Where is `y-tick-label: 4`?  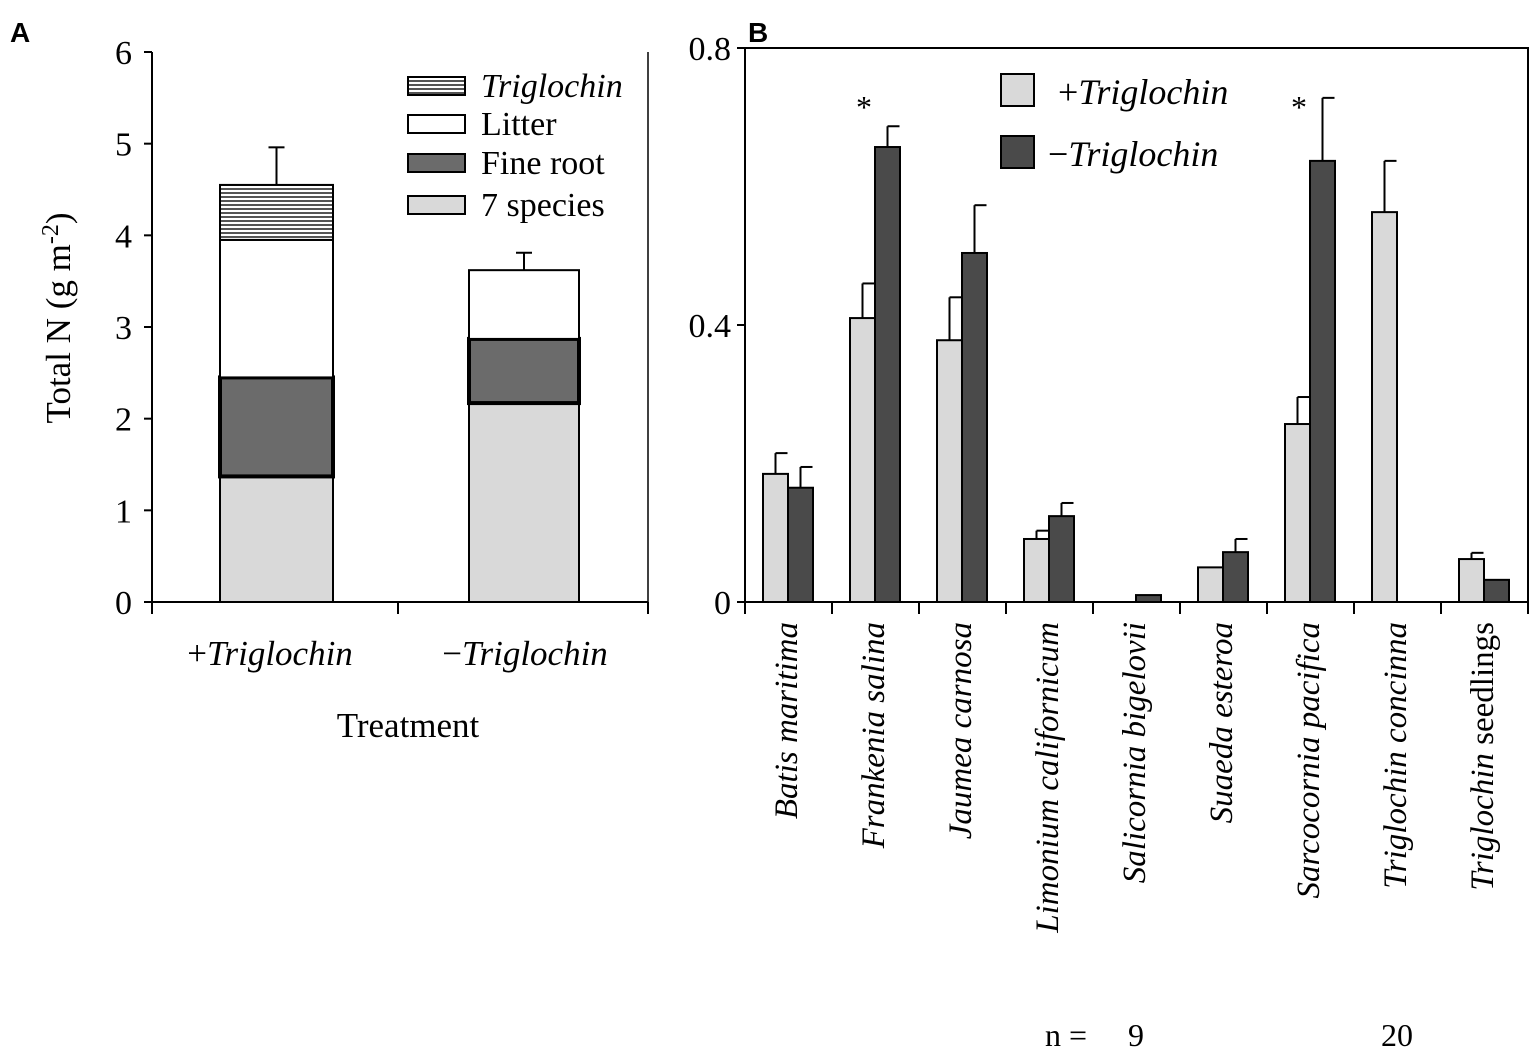
y-tick-label: 4 is located at coordinates (123, 236).